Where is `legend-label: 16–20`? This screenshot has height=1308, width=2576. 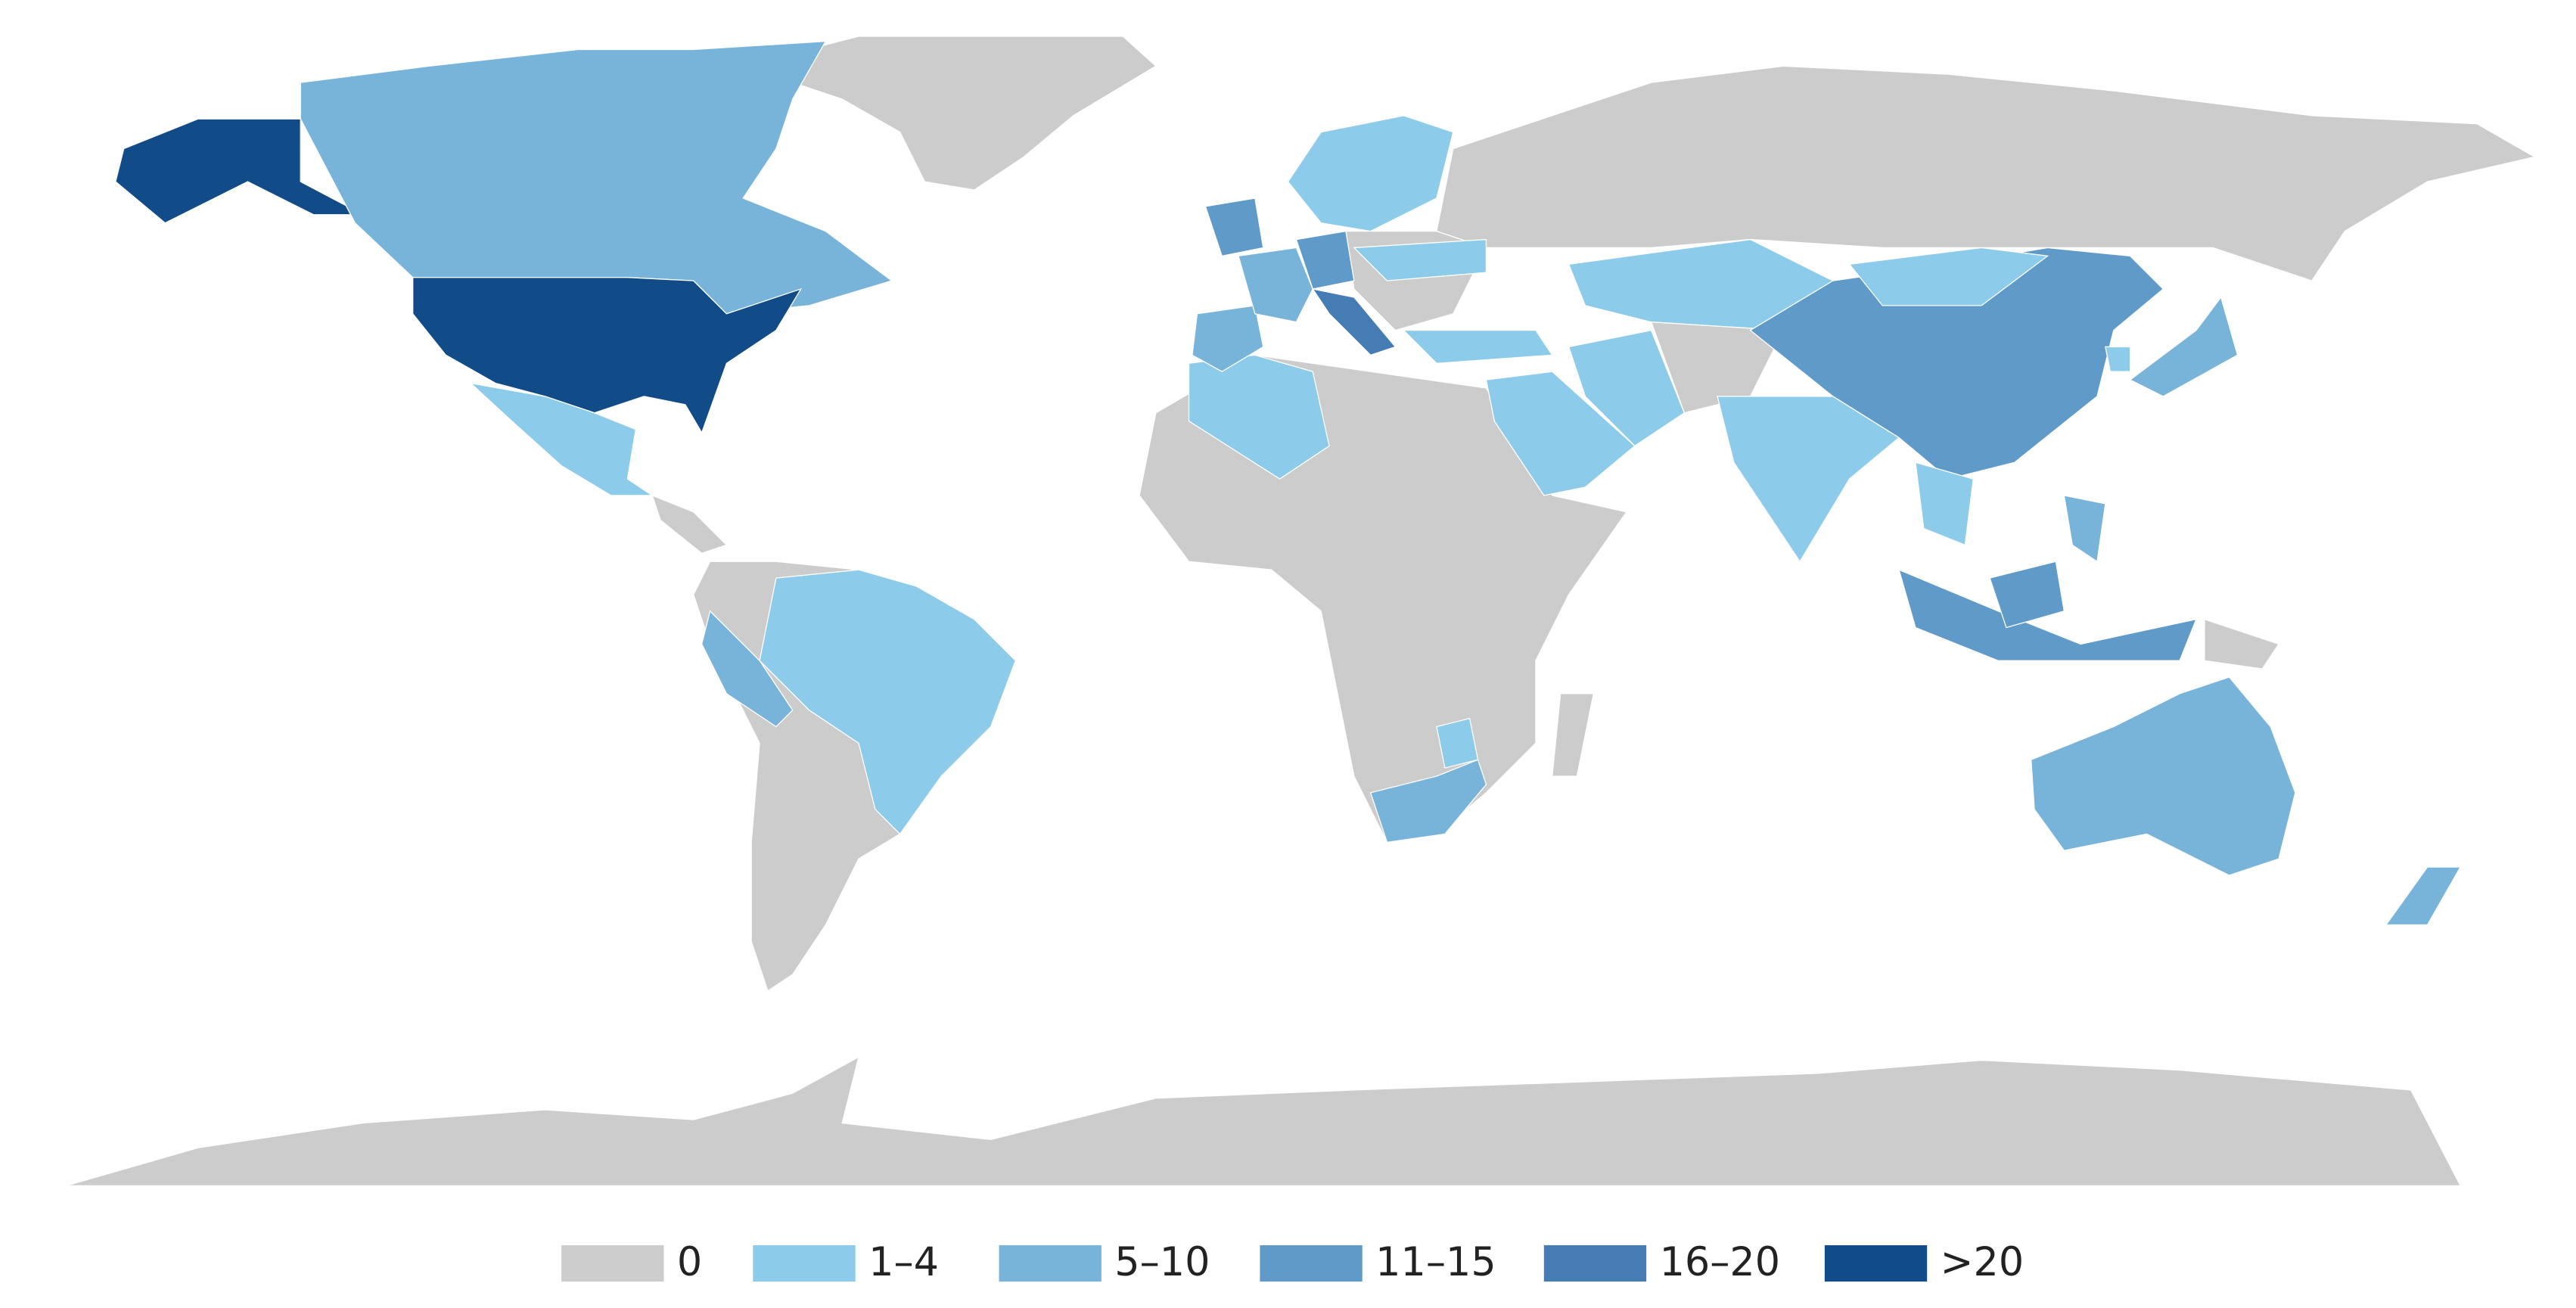
legend-label: 16–20 is located at coordinates (1720, 1262).